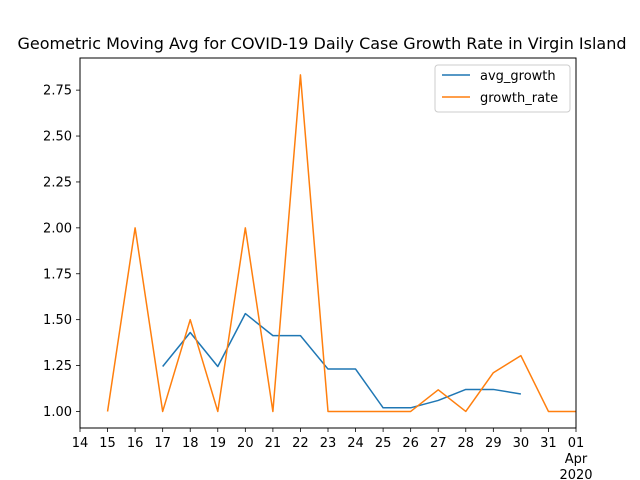 The image size is (640, 480). Describe the element at coordinates (190, 443) in the screenshot. I see `x-tick-label: 18` at that location.